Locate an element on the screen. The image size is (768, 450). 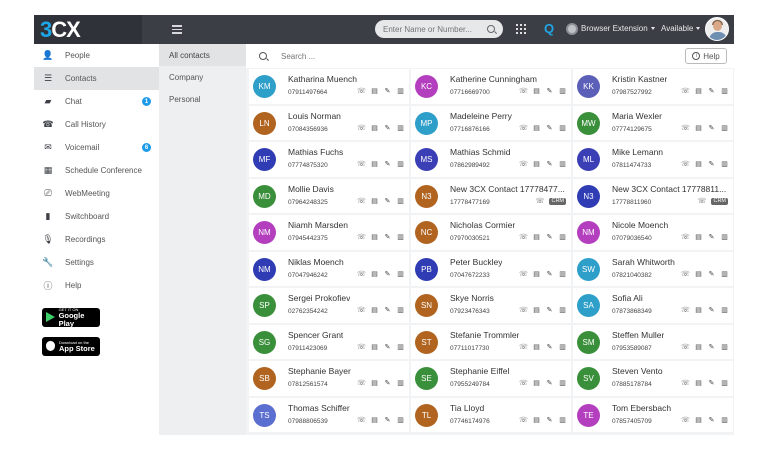
help-button: i Help is located at coordinates (706, 56).